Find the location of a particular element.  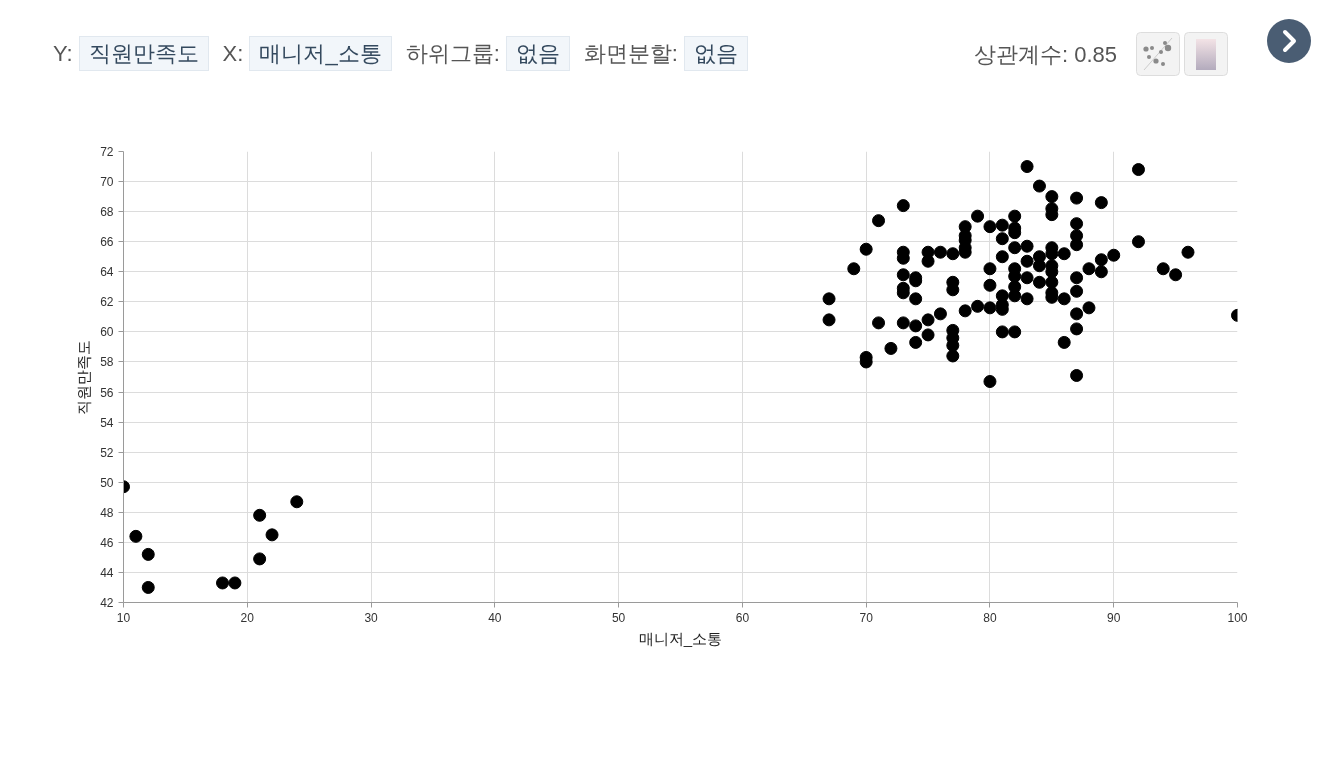

x-tick-label: 40 is located at coordinates (495, 617).